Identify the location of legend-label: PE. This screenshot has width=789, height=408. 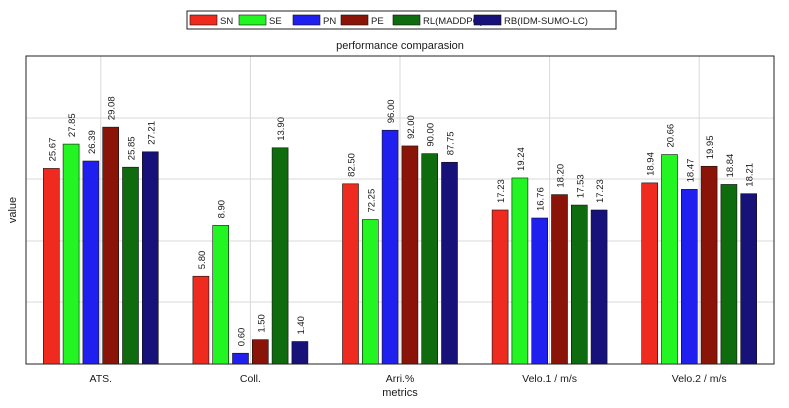
(377, 21).